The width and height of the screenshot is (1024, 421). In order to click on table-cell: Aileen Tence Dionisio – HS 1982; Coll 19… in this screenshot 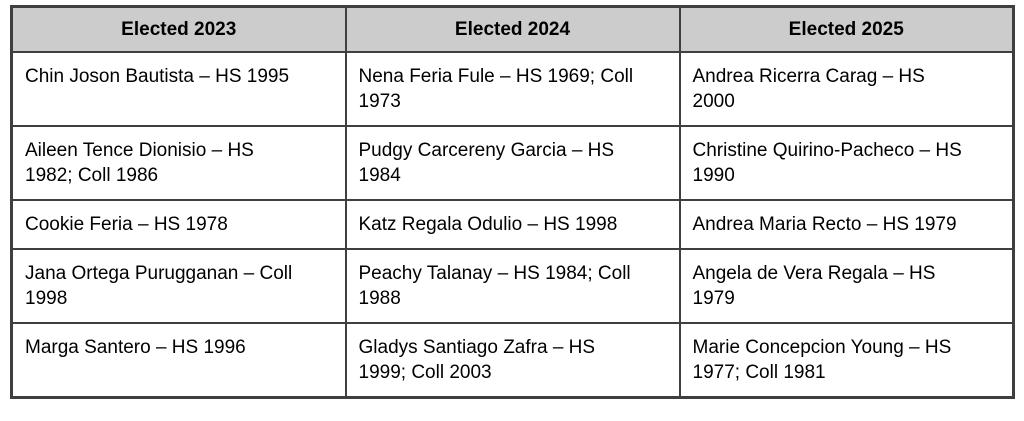, I will do `click(178, 163)`.